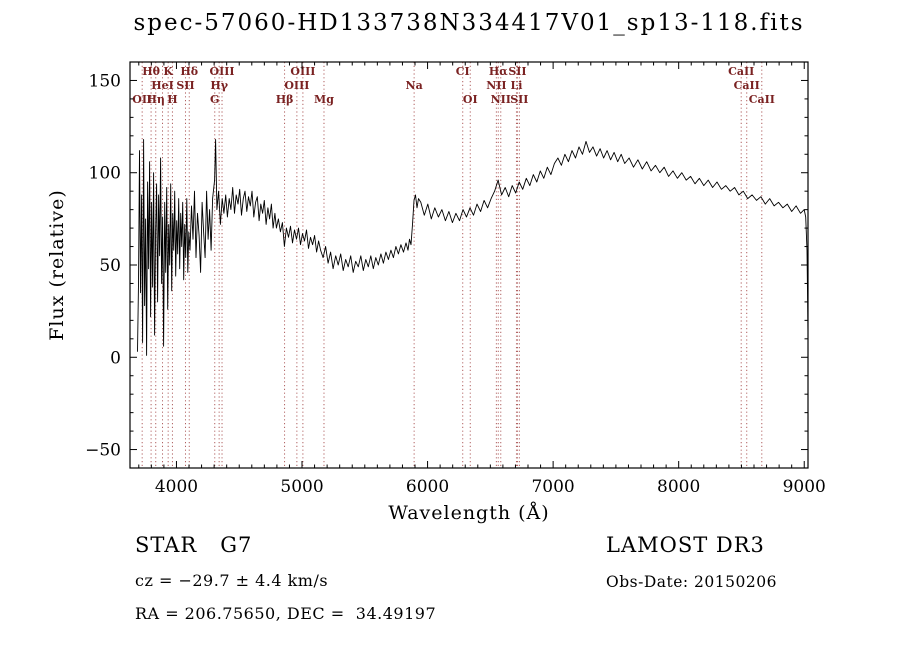  Describe the element at coordinates (463, 71) in the screenshot. I see `spectral-line-label: CI` at that location.